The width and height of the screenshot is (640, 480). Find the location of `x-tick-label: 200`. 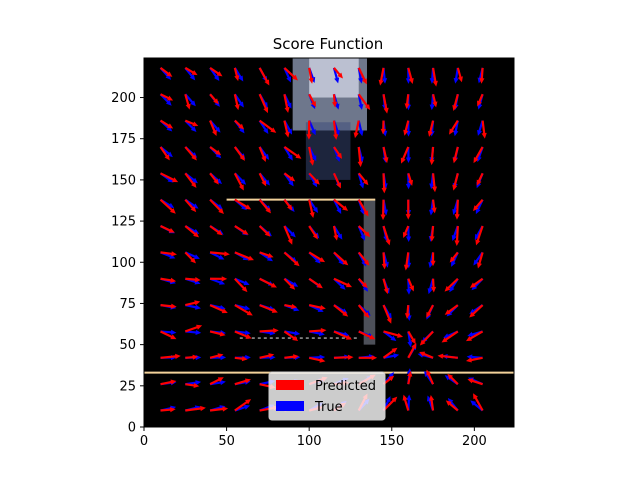

x-tick-label: 200 is located at coordinates (474, 441).